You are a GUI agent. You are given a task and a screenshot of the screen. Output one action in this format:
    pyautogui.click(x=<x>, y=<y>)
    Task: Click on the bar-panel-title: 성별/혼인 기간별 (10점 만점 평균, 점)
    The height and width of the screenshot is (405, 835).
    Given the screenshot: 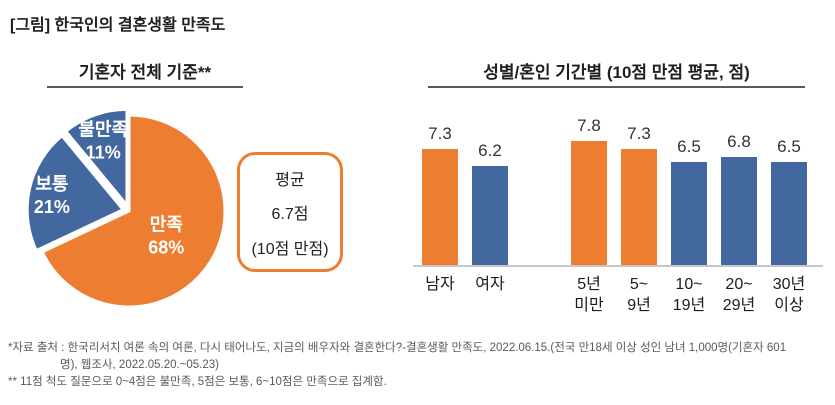 What is the action you would take?
    pyautogui.click(x=616, y=72)
    